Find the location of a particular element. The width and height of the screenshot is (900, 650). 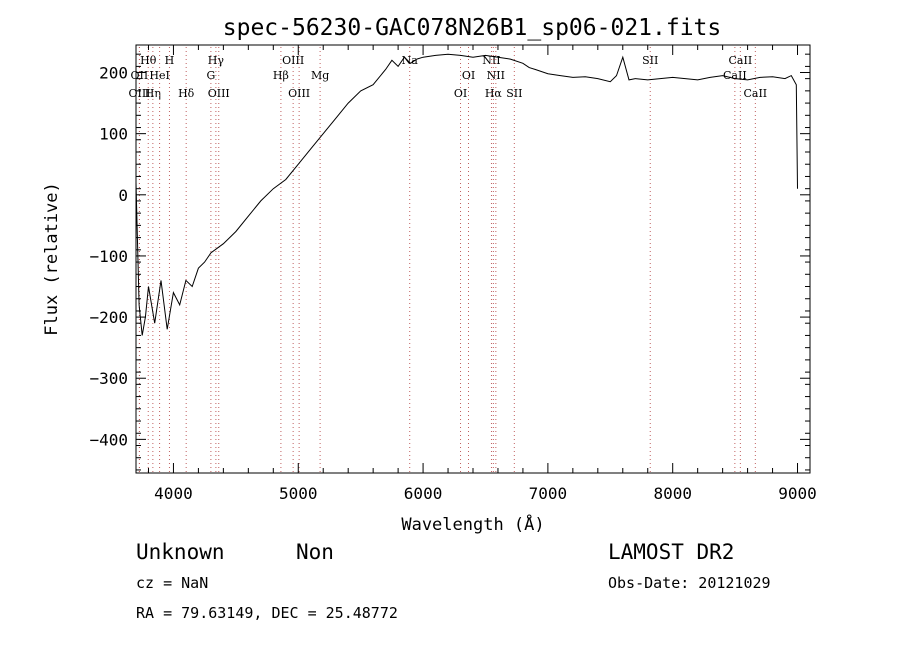

line-marker-label: Hγ is located at coordinates (216, 60).